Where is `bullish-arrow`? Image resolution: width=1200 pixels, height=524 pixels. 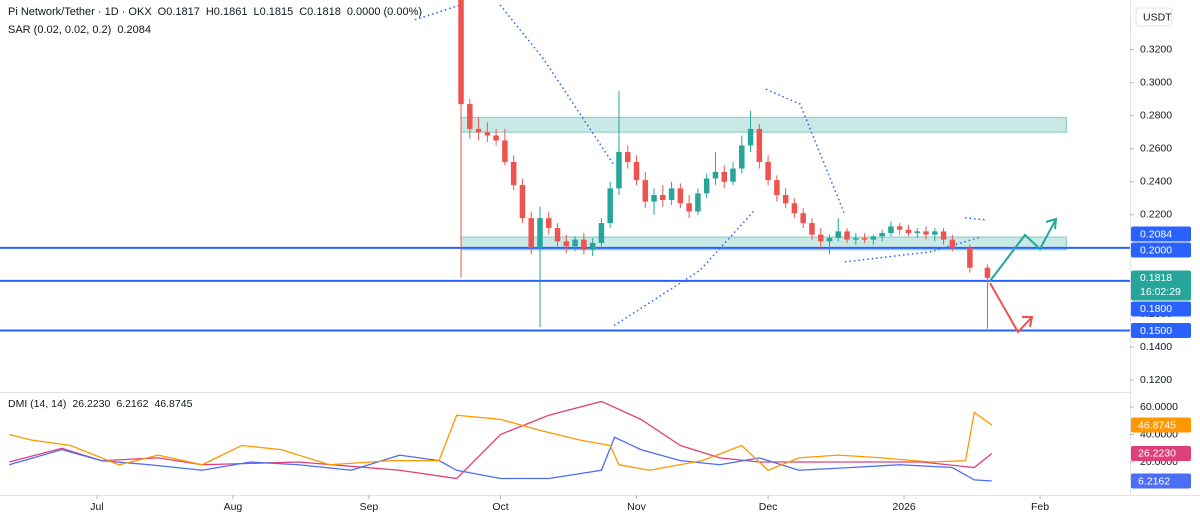 bullish-arrow is located at coordinates (1023, 250).